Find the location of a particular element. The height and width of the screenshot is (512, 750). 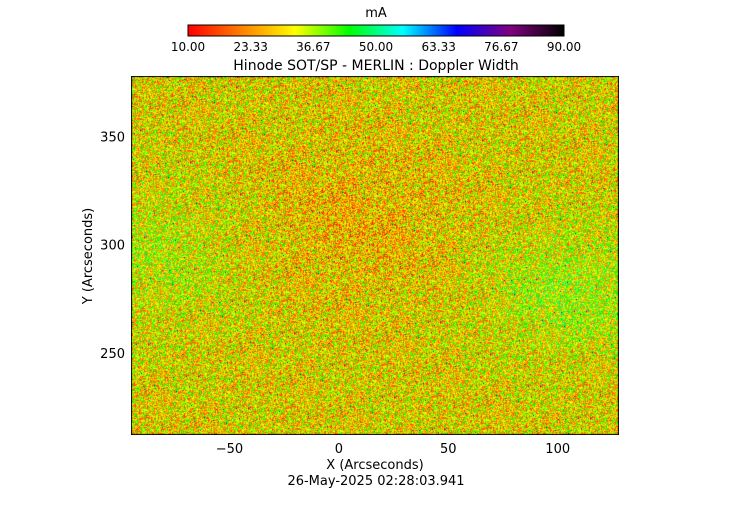

x-axis-label: X (Arcseconds) is located at coordinates (374, 465).